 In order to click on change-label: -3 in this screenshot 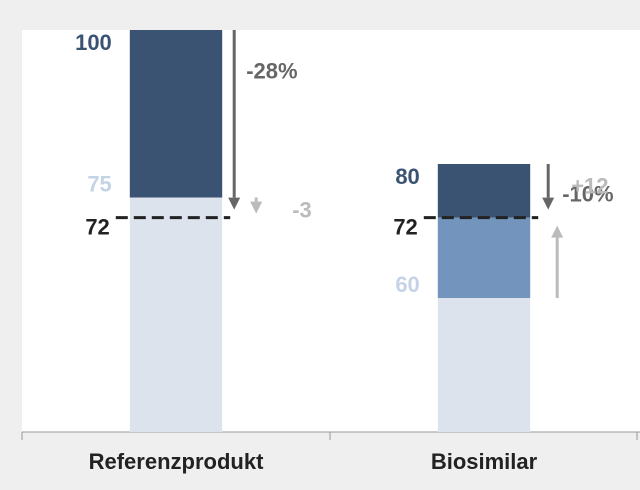, I will do `click(302, 209)`.